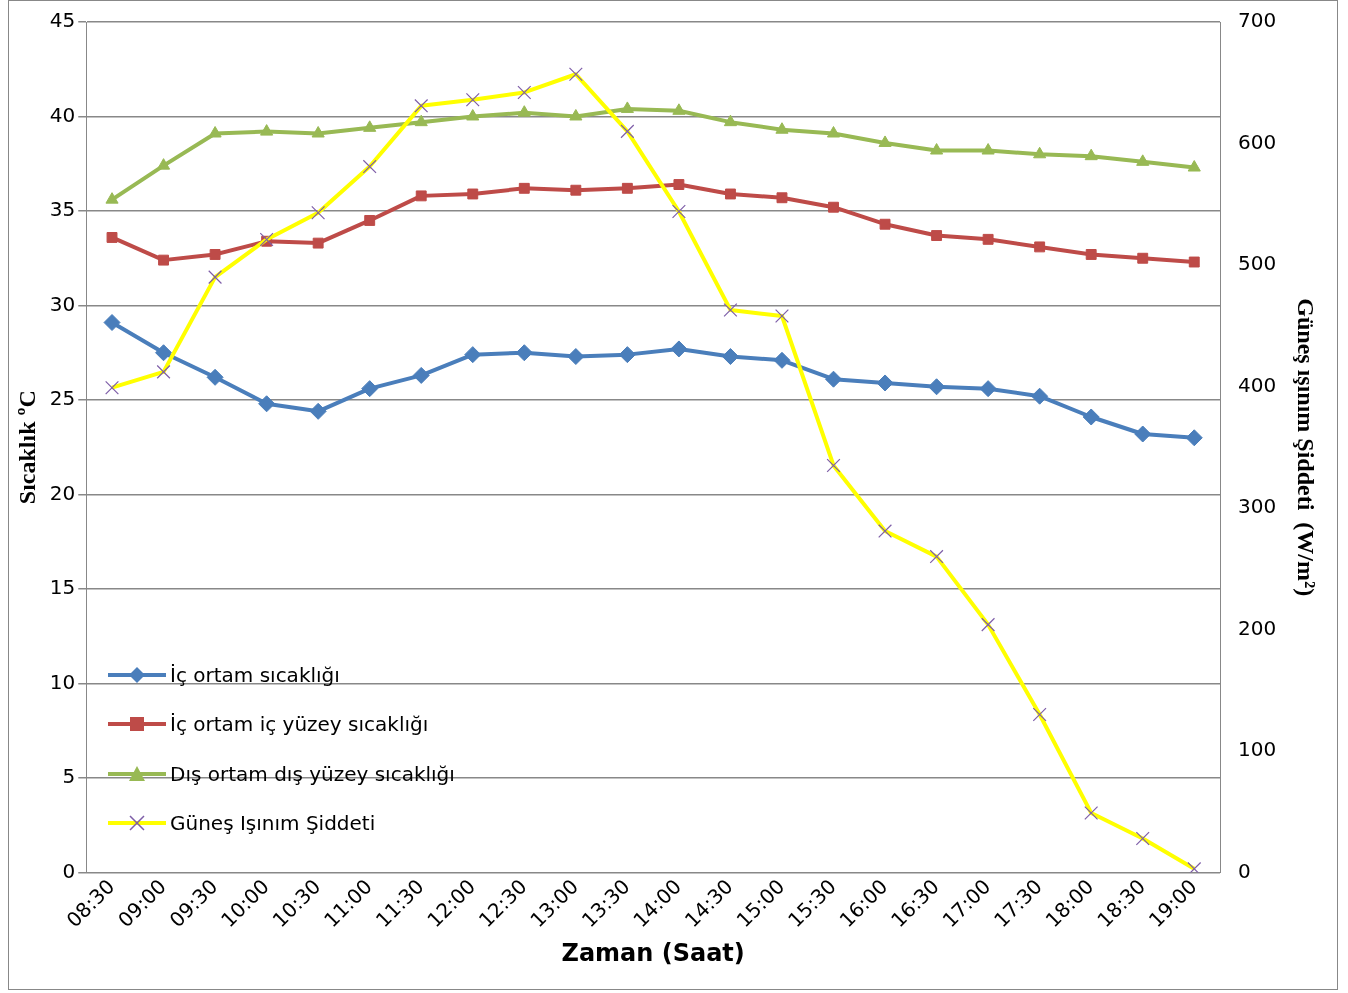  Describe the element at coordinates (255, 674) in the screenshot. I see `legend-label: İç ortam sıcaklığı` at that location.